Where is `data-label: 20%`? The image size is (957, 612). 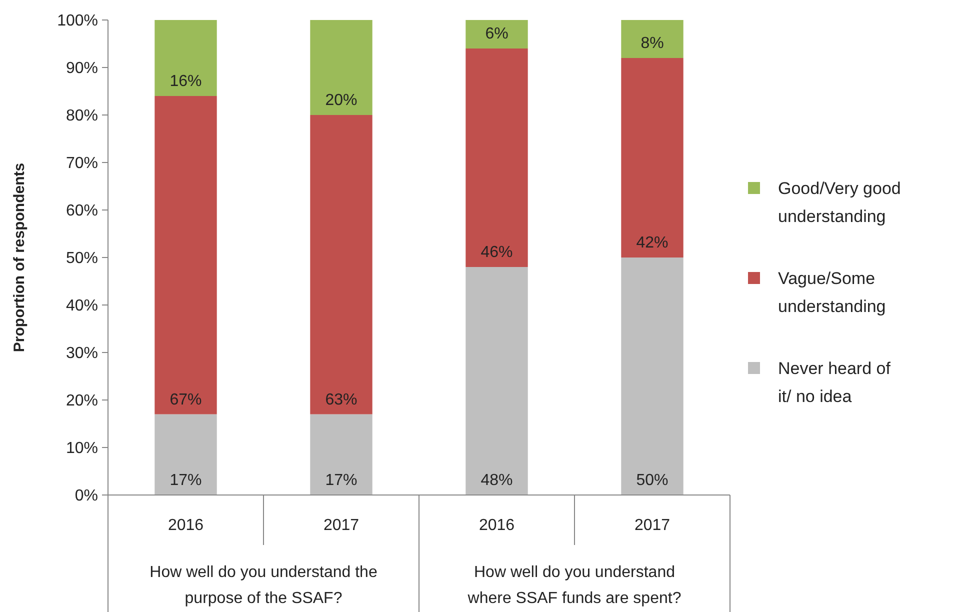
data-label: 20% is located at coordinates (341, 100).